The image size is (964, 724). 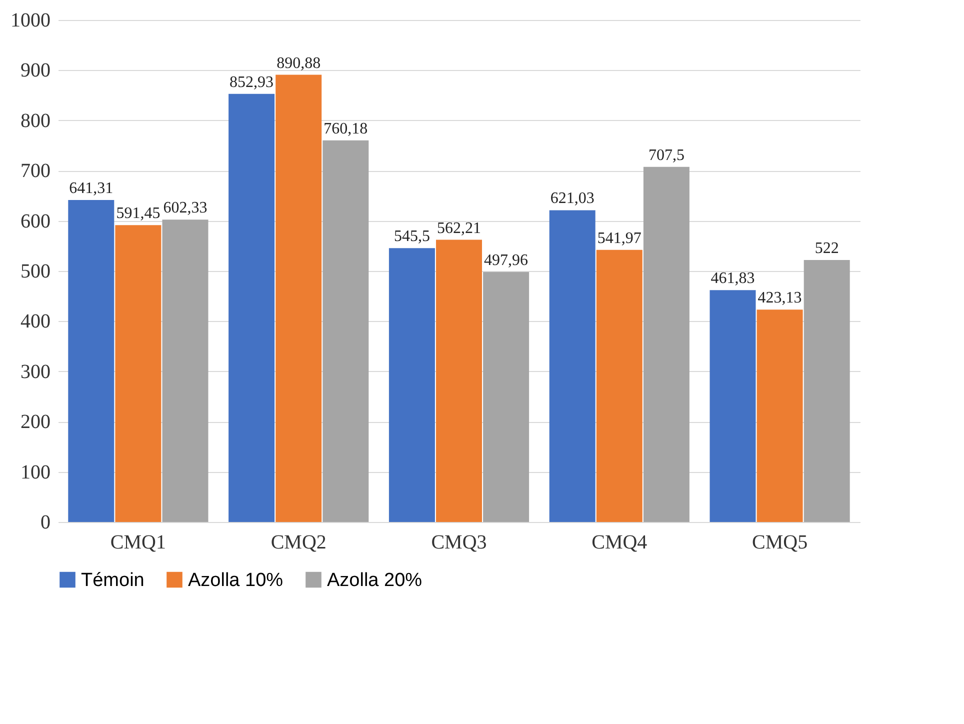 What do you see at coordinates (35, 121) in the screenshot?
I see `y-tick-label: 800` at bounding box center [35, 121].